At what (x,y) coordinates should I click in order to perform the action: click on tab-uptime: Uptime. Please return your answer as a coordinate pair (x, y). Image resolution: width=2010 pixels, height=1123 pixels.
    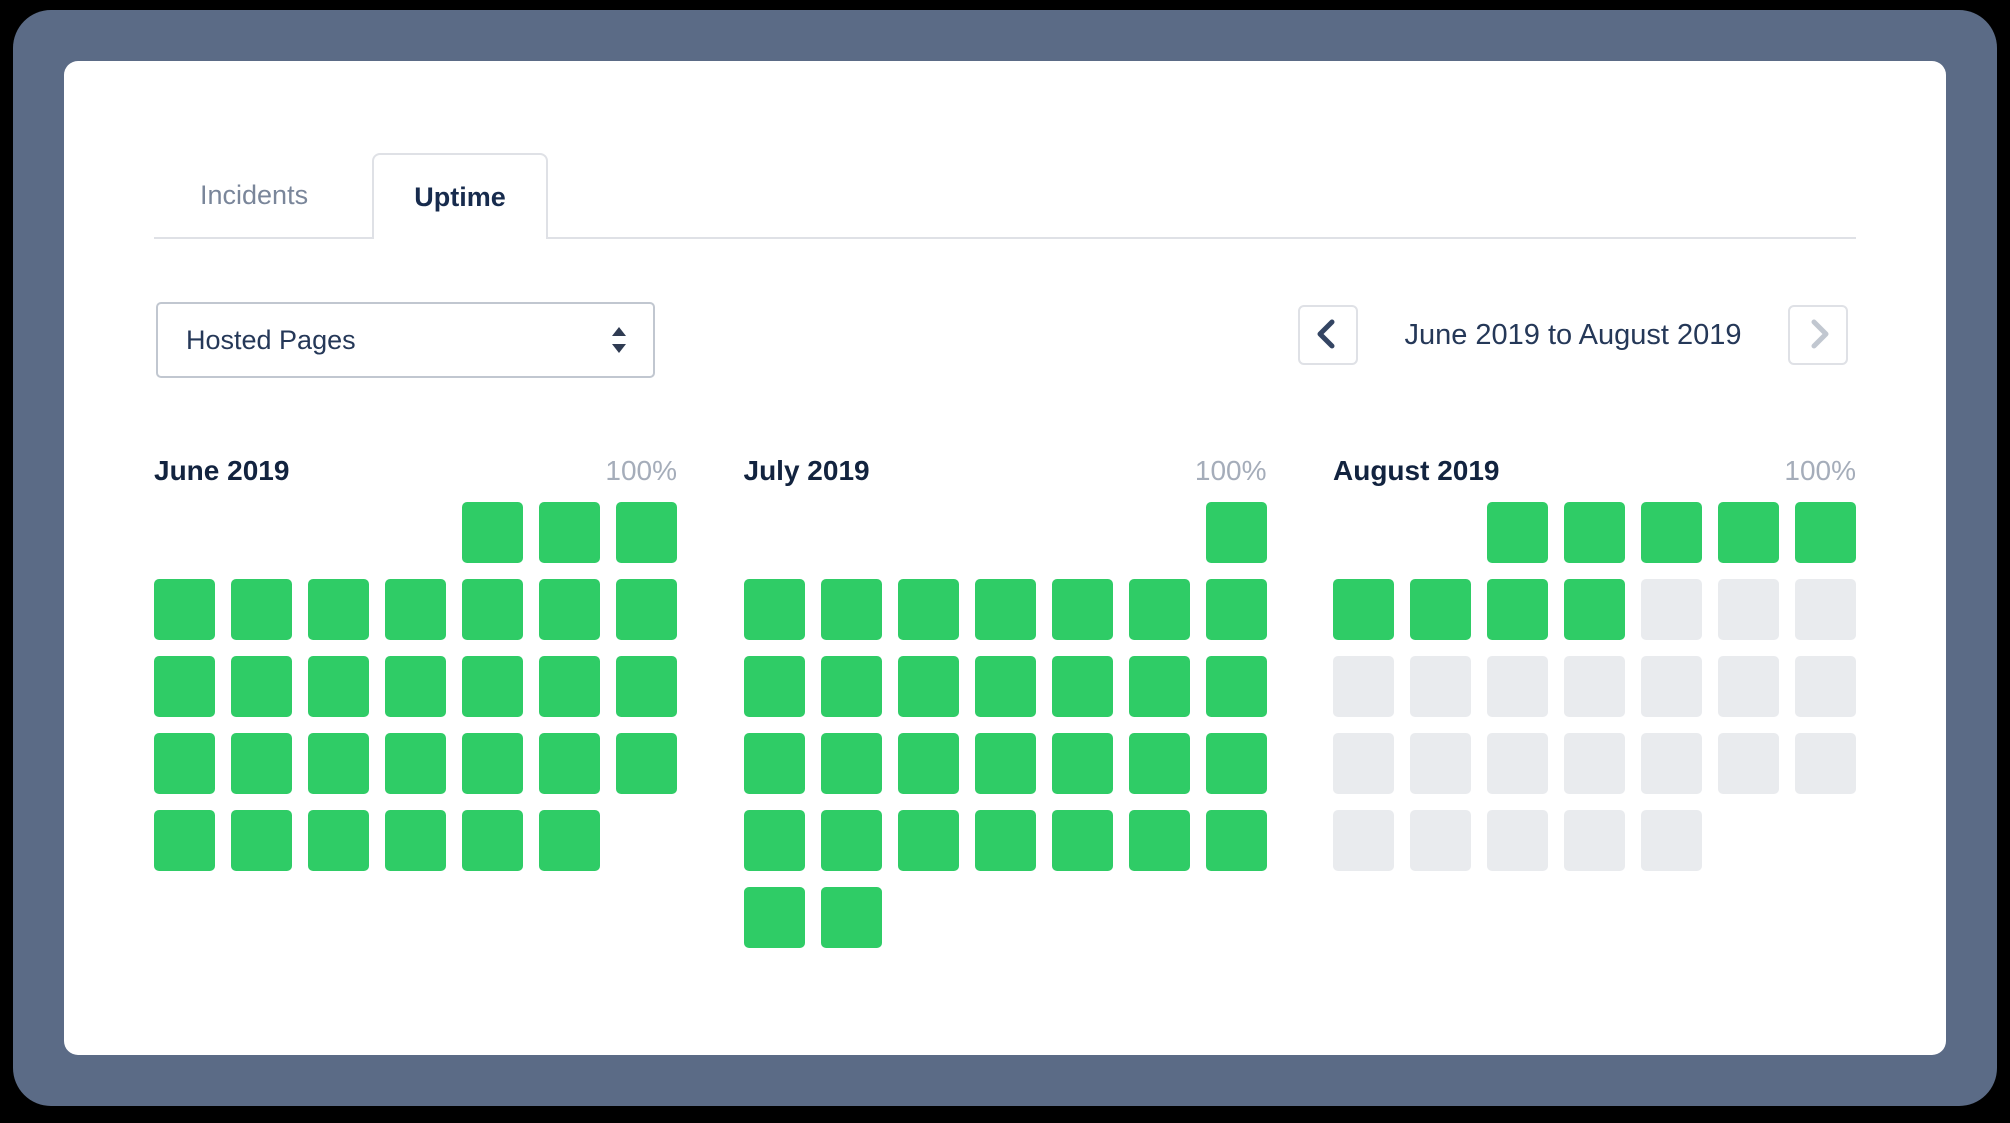
    Looking at the image, I should click on (460, 196).